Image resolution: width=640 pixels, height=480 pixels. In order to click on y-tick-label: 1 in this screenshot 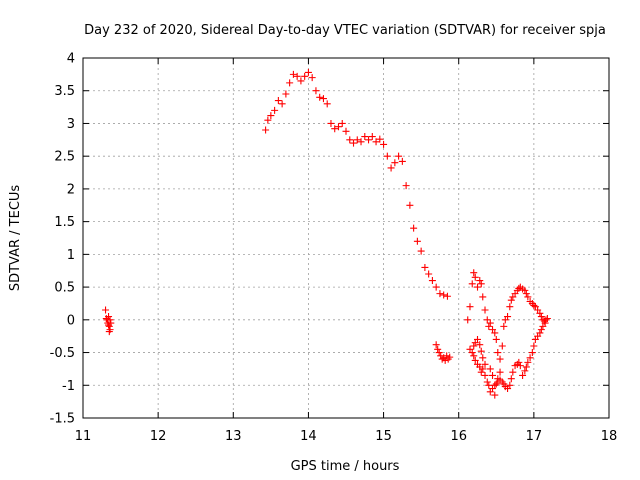, I will do `click(71, 255)`.